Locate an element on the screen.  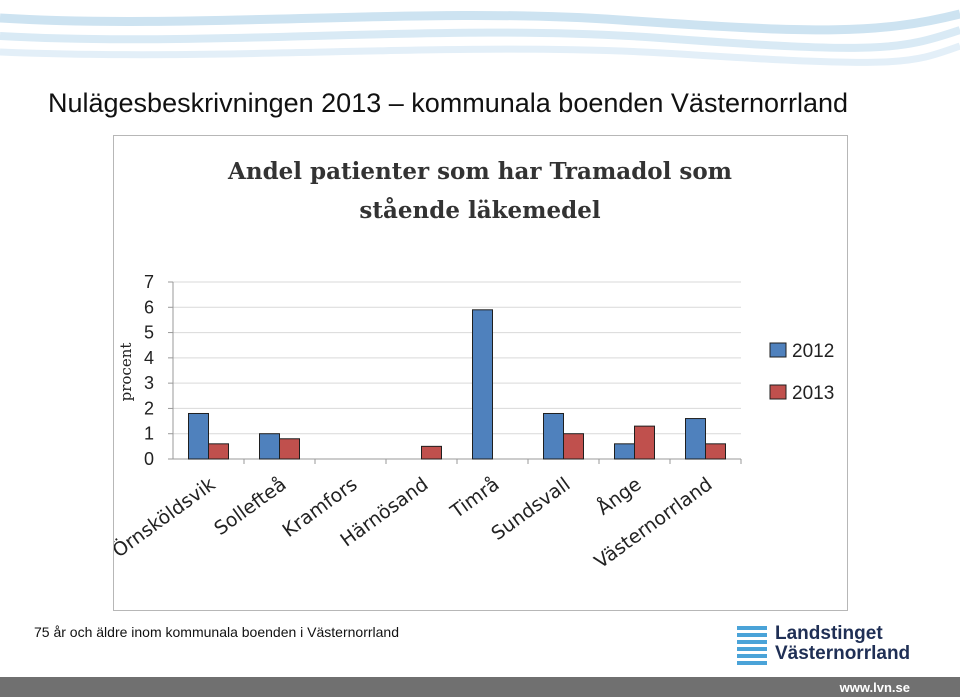
header-waves is located at coordinates (480, 37).